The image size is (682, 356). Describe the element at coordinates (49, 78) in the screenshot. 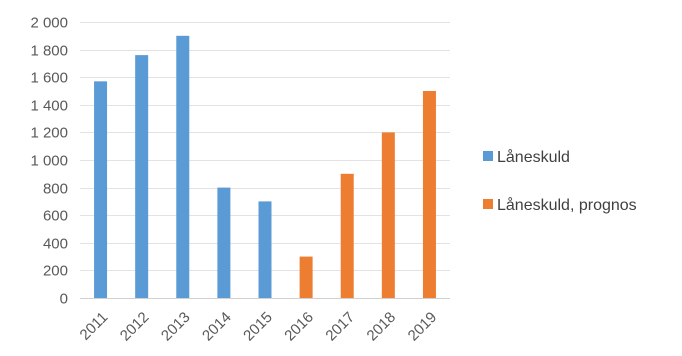

I see `y-tick-label: 1 600` at that location.